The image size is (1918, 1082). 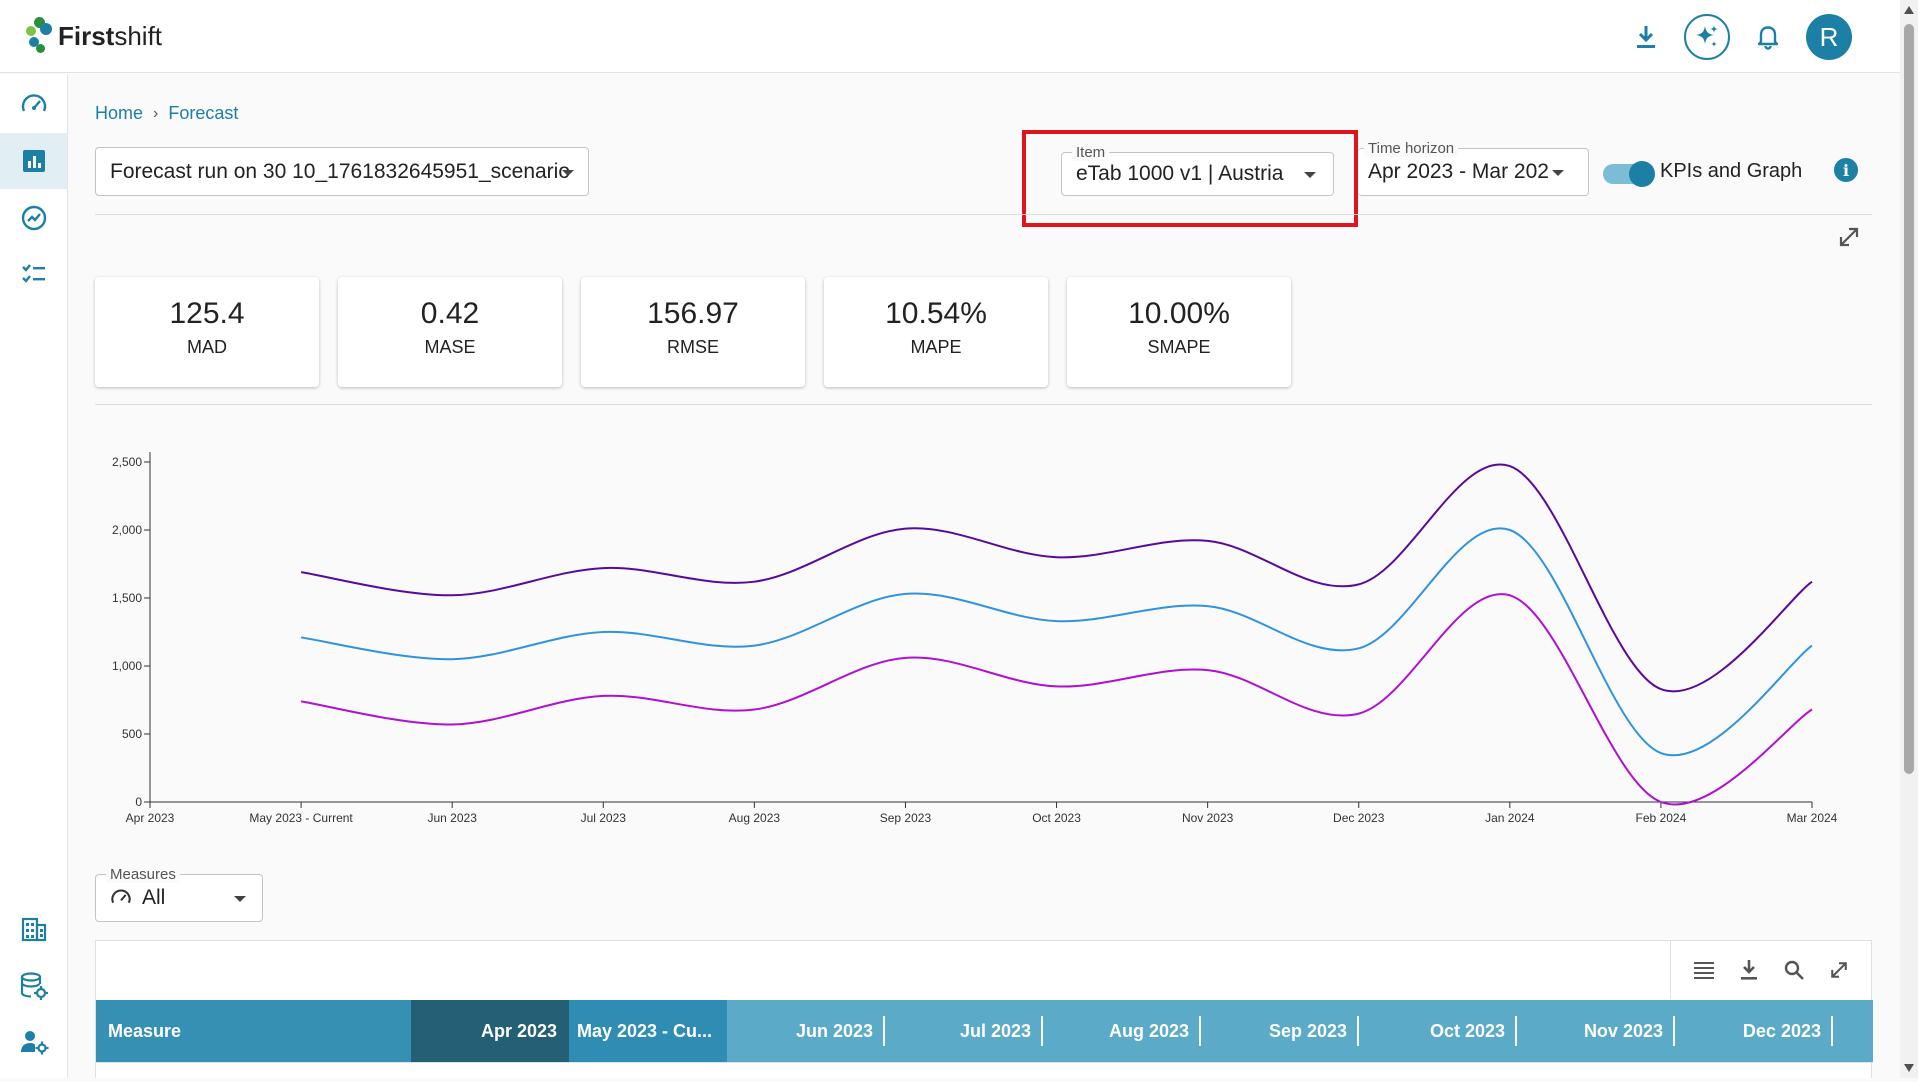 What do you see at coordinates (132, 734) in the screenshot?
I see `y-tick-label: 500` at bounding box center [132, 734].